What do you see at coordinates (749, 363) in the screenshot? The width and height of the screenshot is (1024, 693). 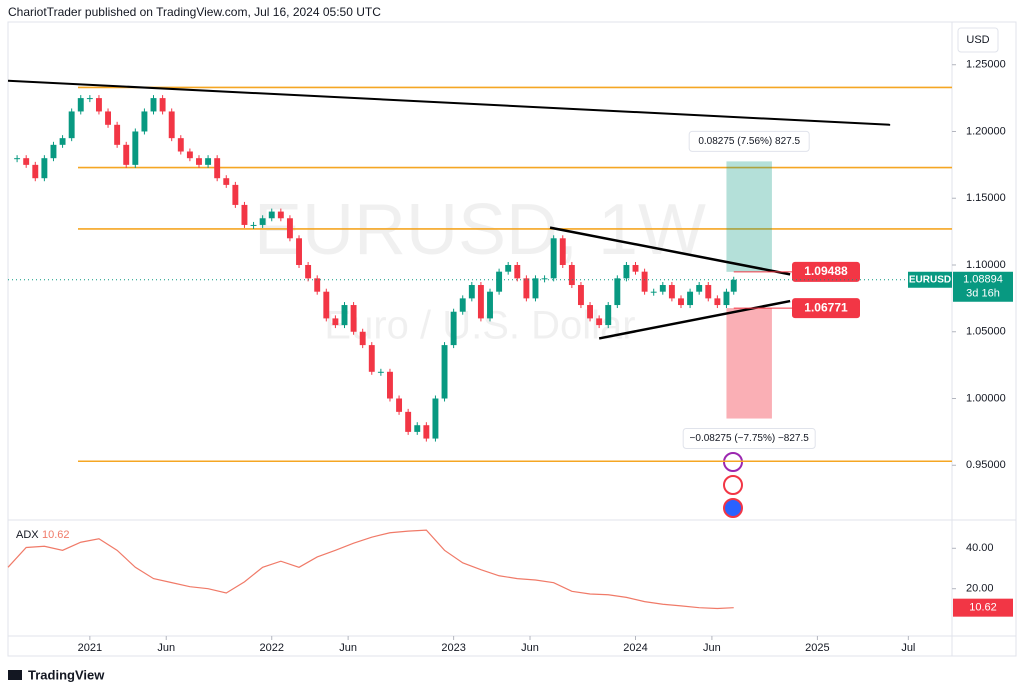 I see `stop-zone` at bounding box center [749, 363].